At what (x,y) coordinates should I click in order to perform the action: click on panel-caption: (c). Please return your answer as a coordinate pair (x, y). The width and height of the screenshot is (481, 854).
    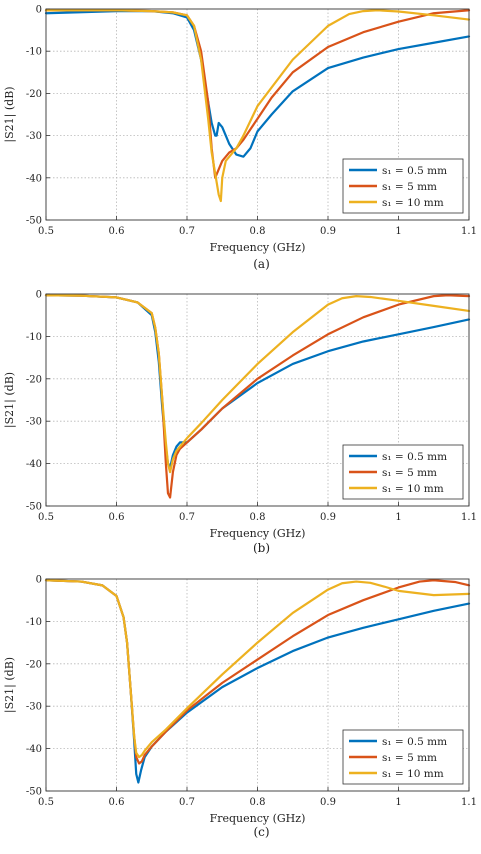
    Looking at the image, I should click on (261, 832).